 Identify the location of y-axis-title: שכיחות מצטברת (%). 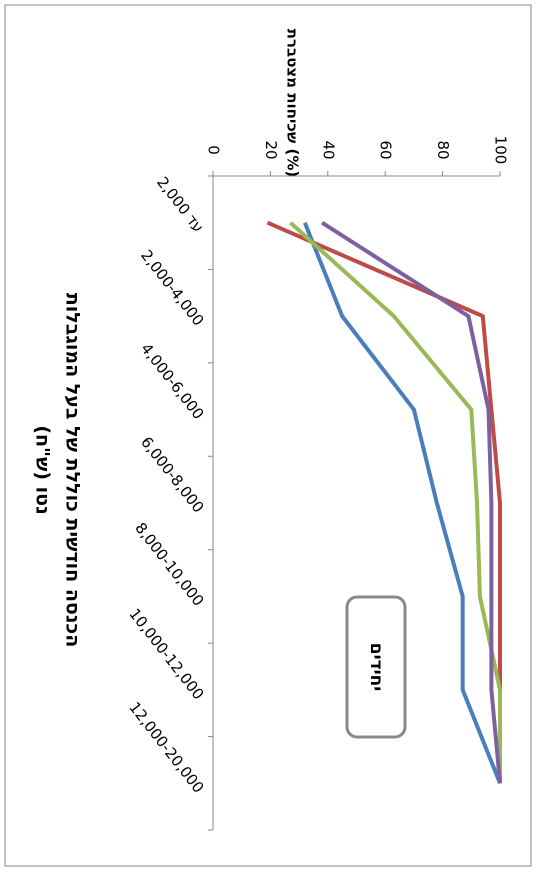
(293, 103).